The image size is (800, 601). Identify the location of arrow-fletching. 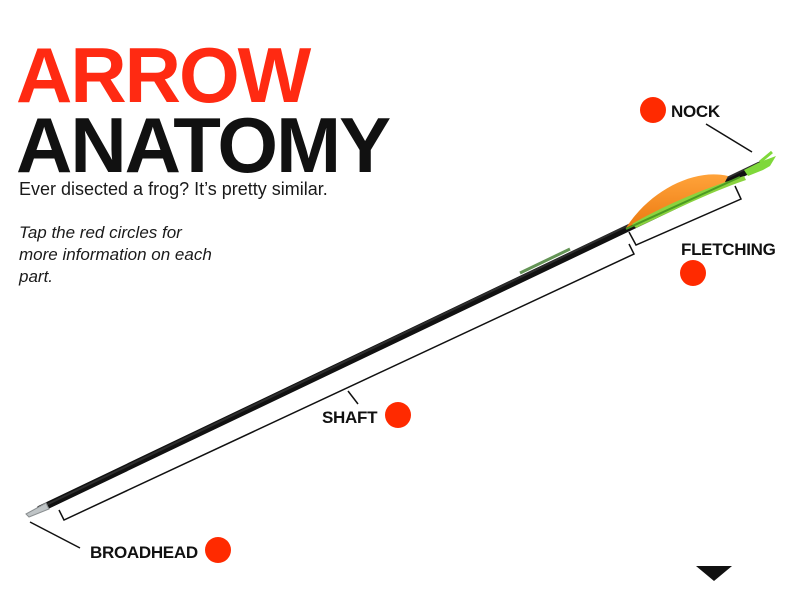
(685, 202).